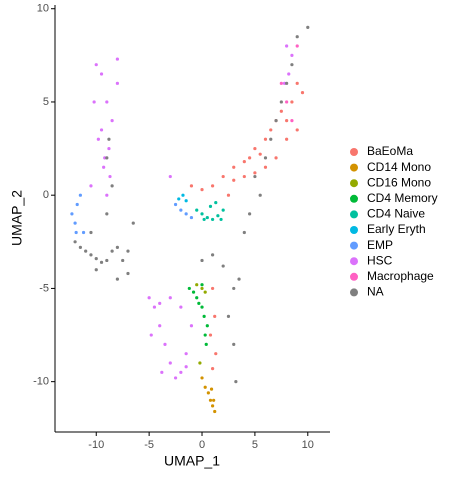  What do you see at coordinates (399, 182) in the screenshot?
I see `legend-label: CD16 Mono` at bounding box center [399, 182].